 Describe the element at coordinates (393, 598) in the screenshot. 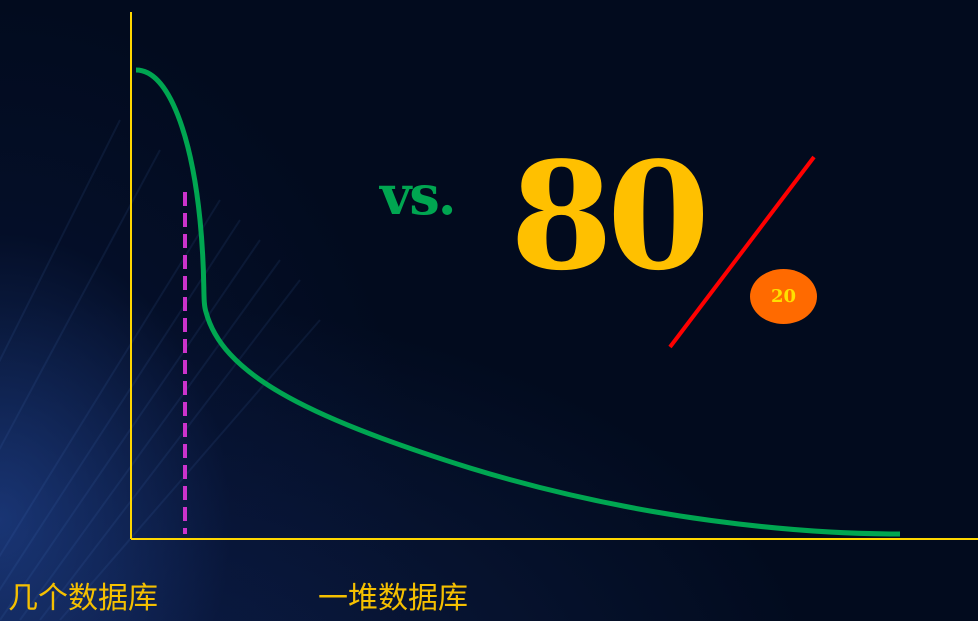

I see `caption-many-databases: 一堆数据库` at that location.